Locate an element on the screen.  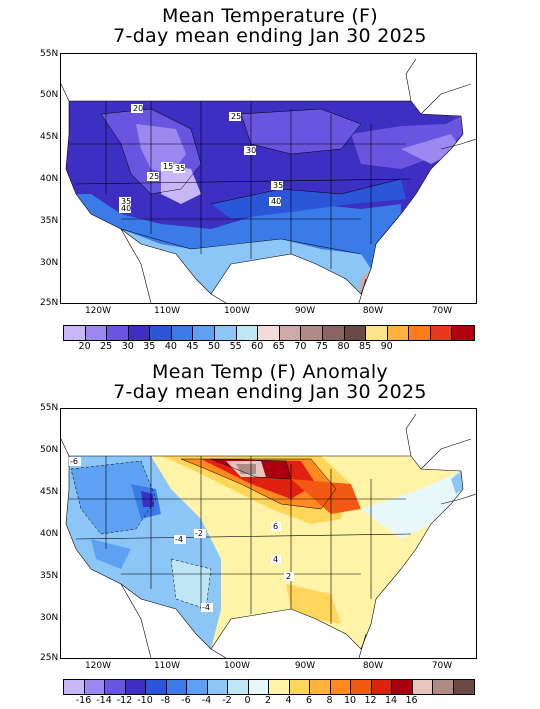
colorbar-label: -10 is located at coordinates (145, 700).